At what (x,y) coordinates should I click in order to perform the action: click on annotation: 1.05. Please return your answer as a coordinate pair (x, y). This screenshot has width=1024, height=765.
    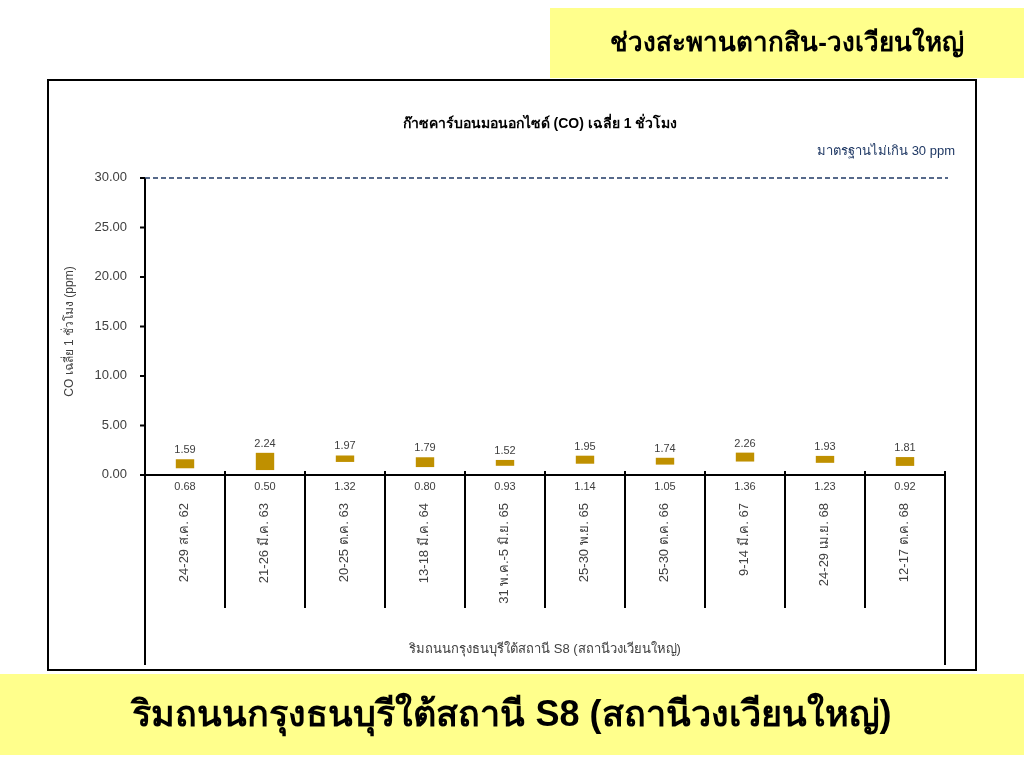
    Looking at the image, I should click on (665, 485).